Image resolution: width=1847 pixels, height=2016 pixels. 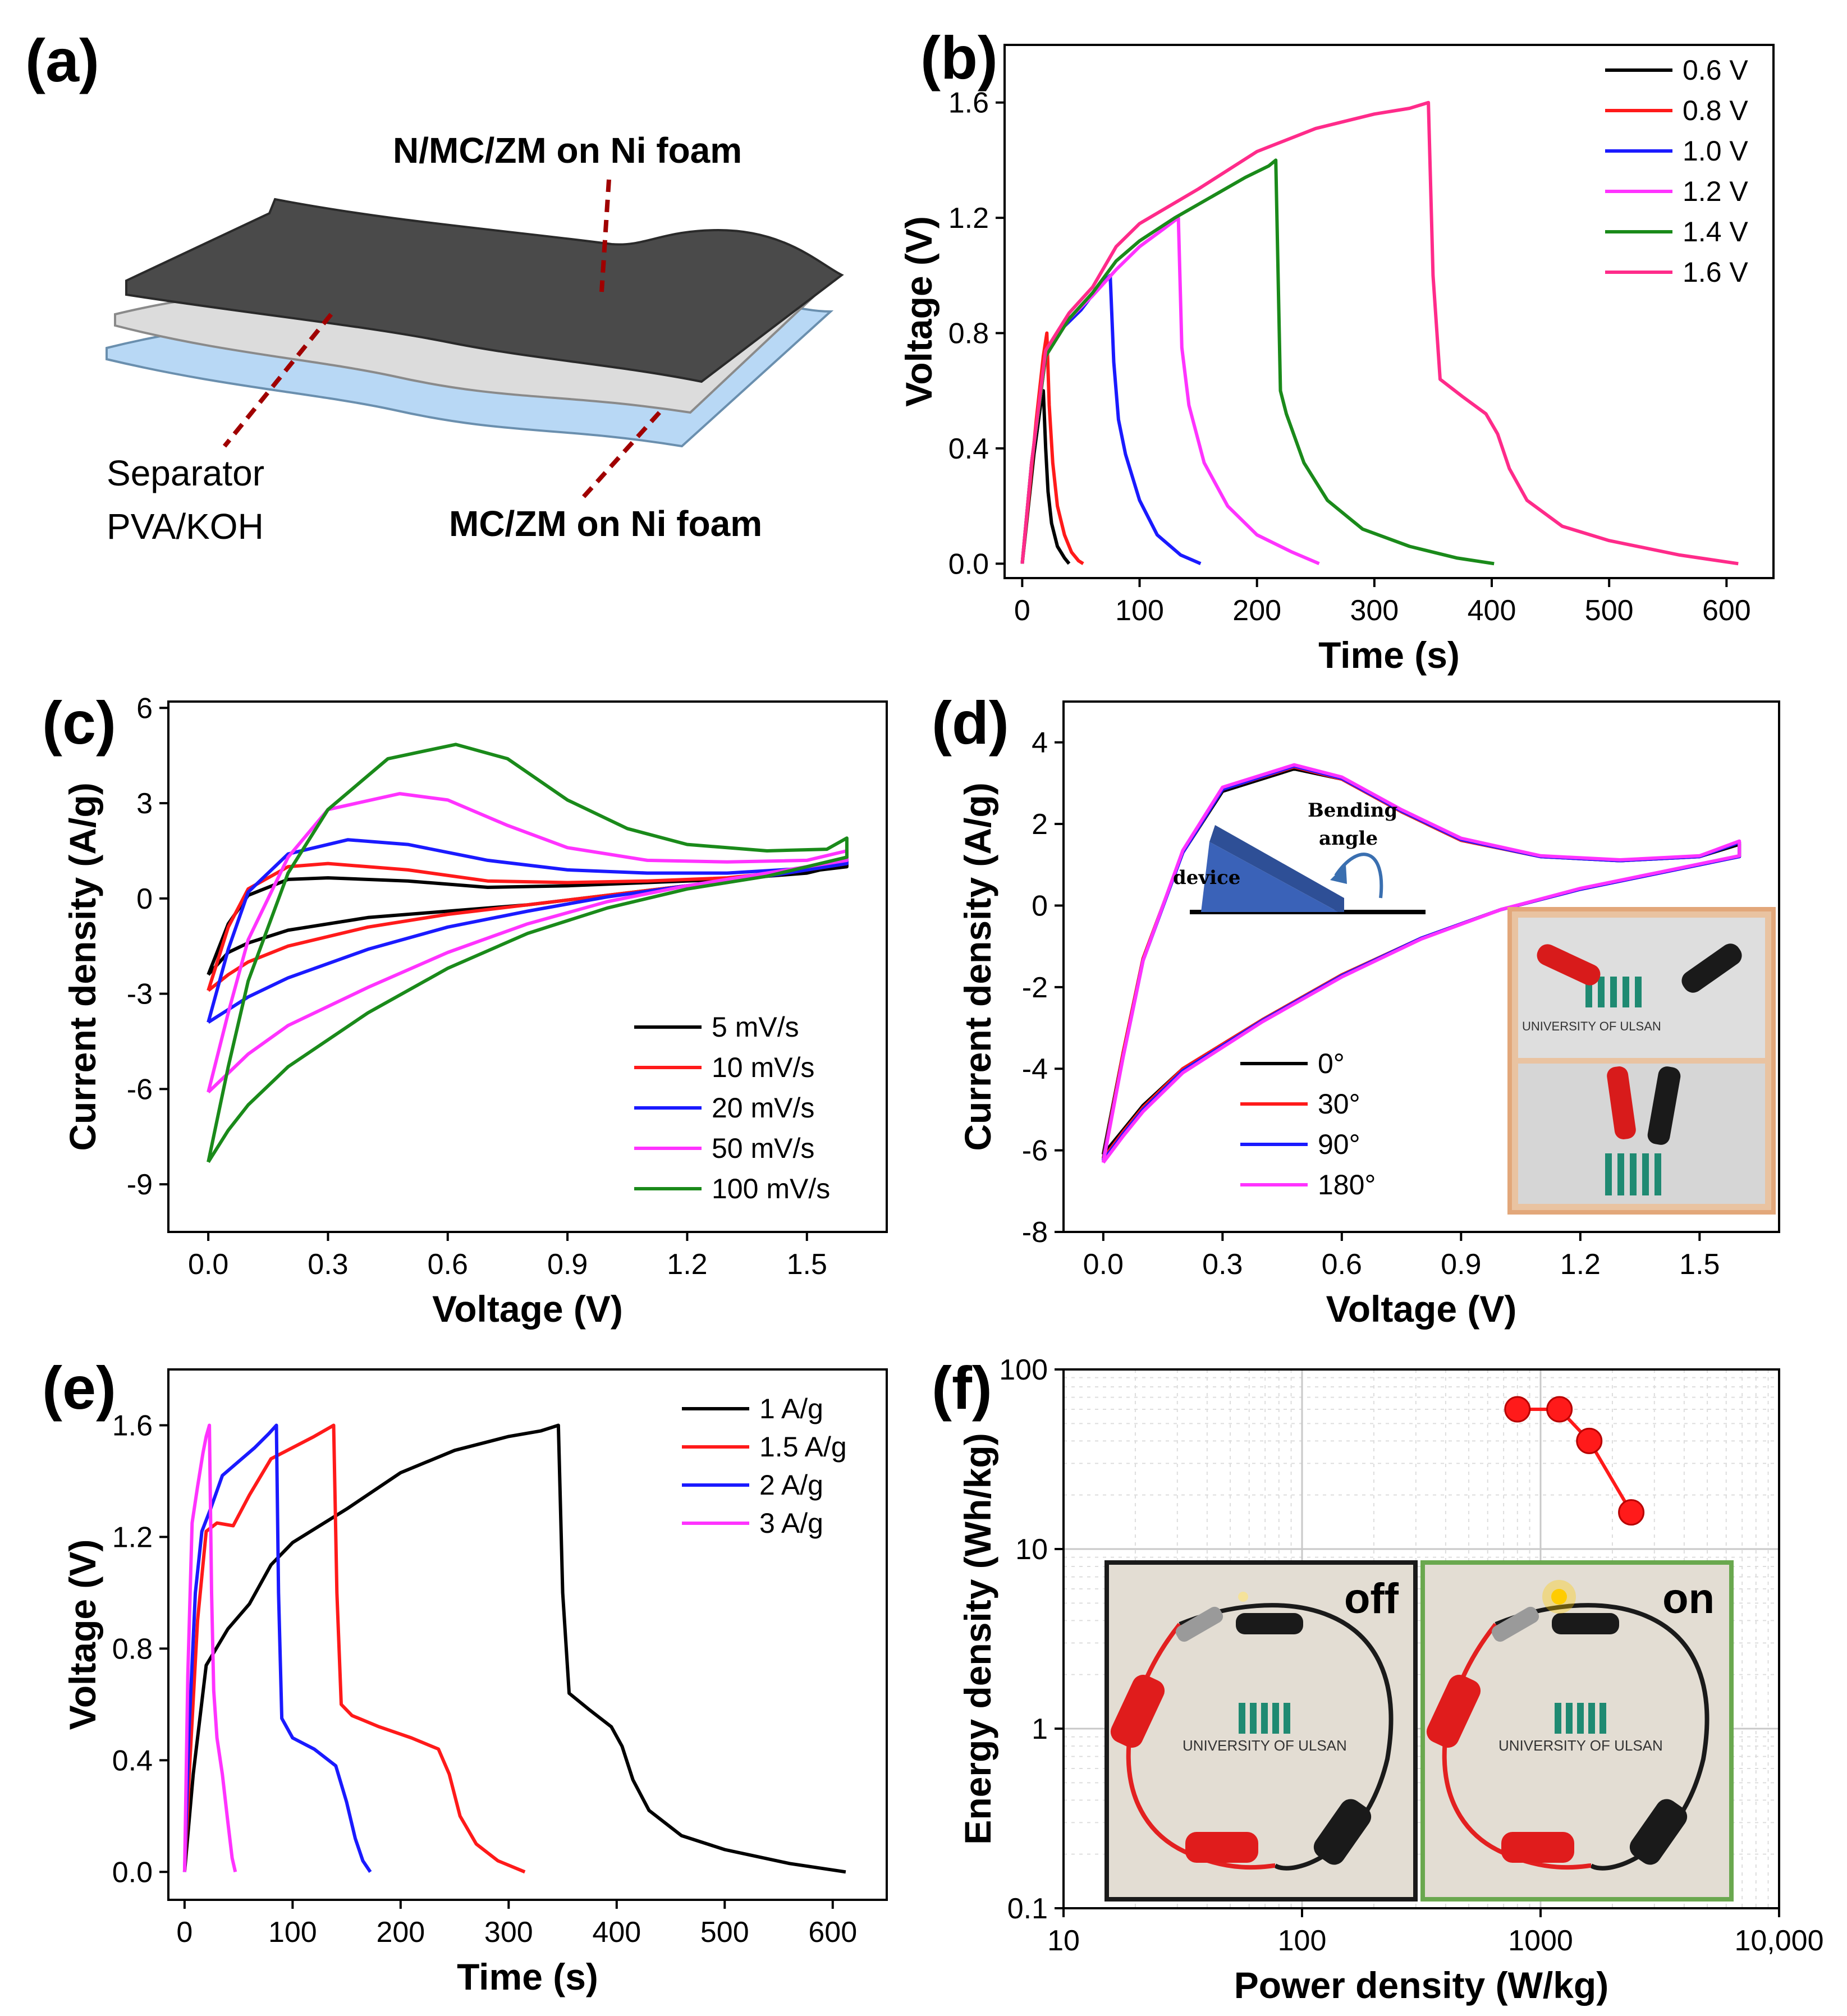 What do you see at coordinates (1035, 1232) in the screenshot?
I see `y-tick-label: -8` at bounding box center [1035, 1232].